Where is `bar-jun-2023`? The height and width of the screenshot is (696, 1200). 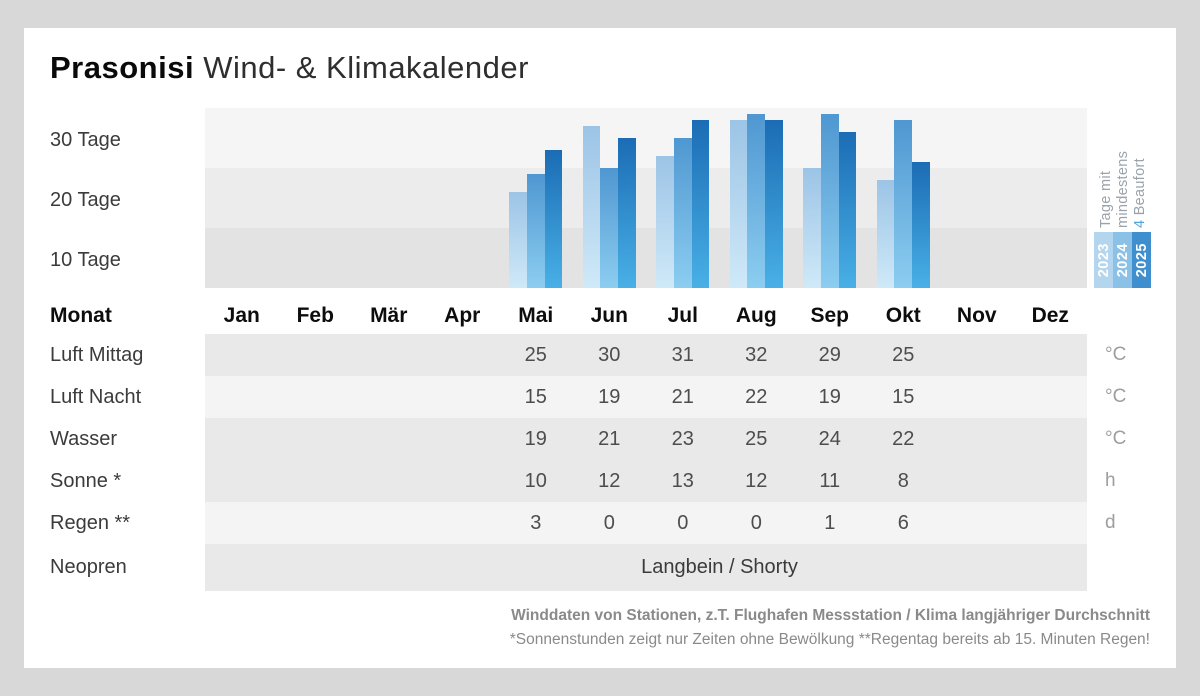 bar-jun-2023 is located at coordinates (591, 207).